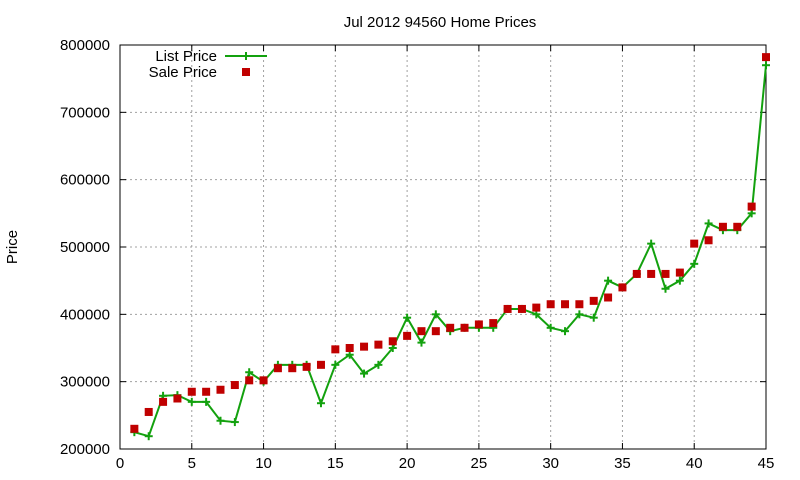  Describe the element at coordinates (694, 463) in the screenshot. I see `x-tick-label: 40` at that location.